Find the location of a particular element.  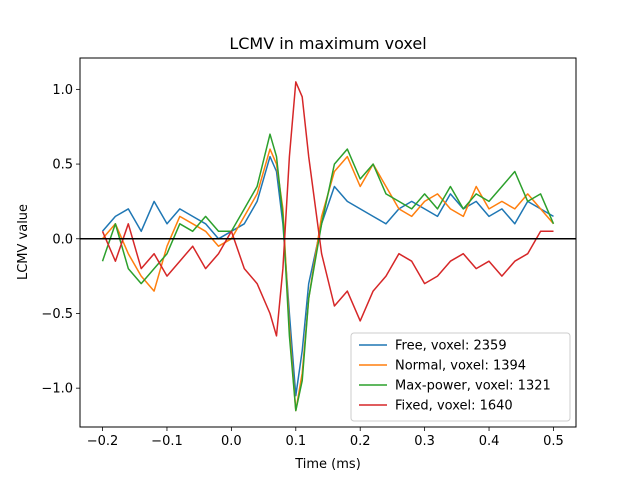

x-tick-label: 0.2 is located at coordinates (360, 441).